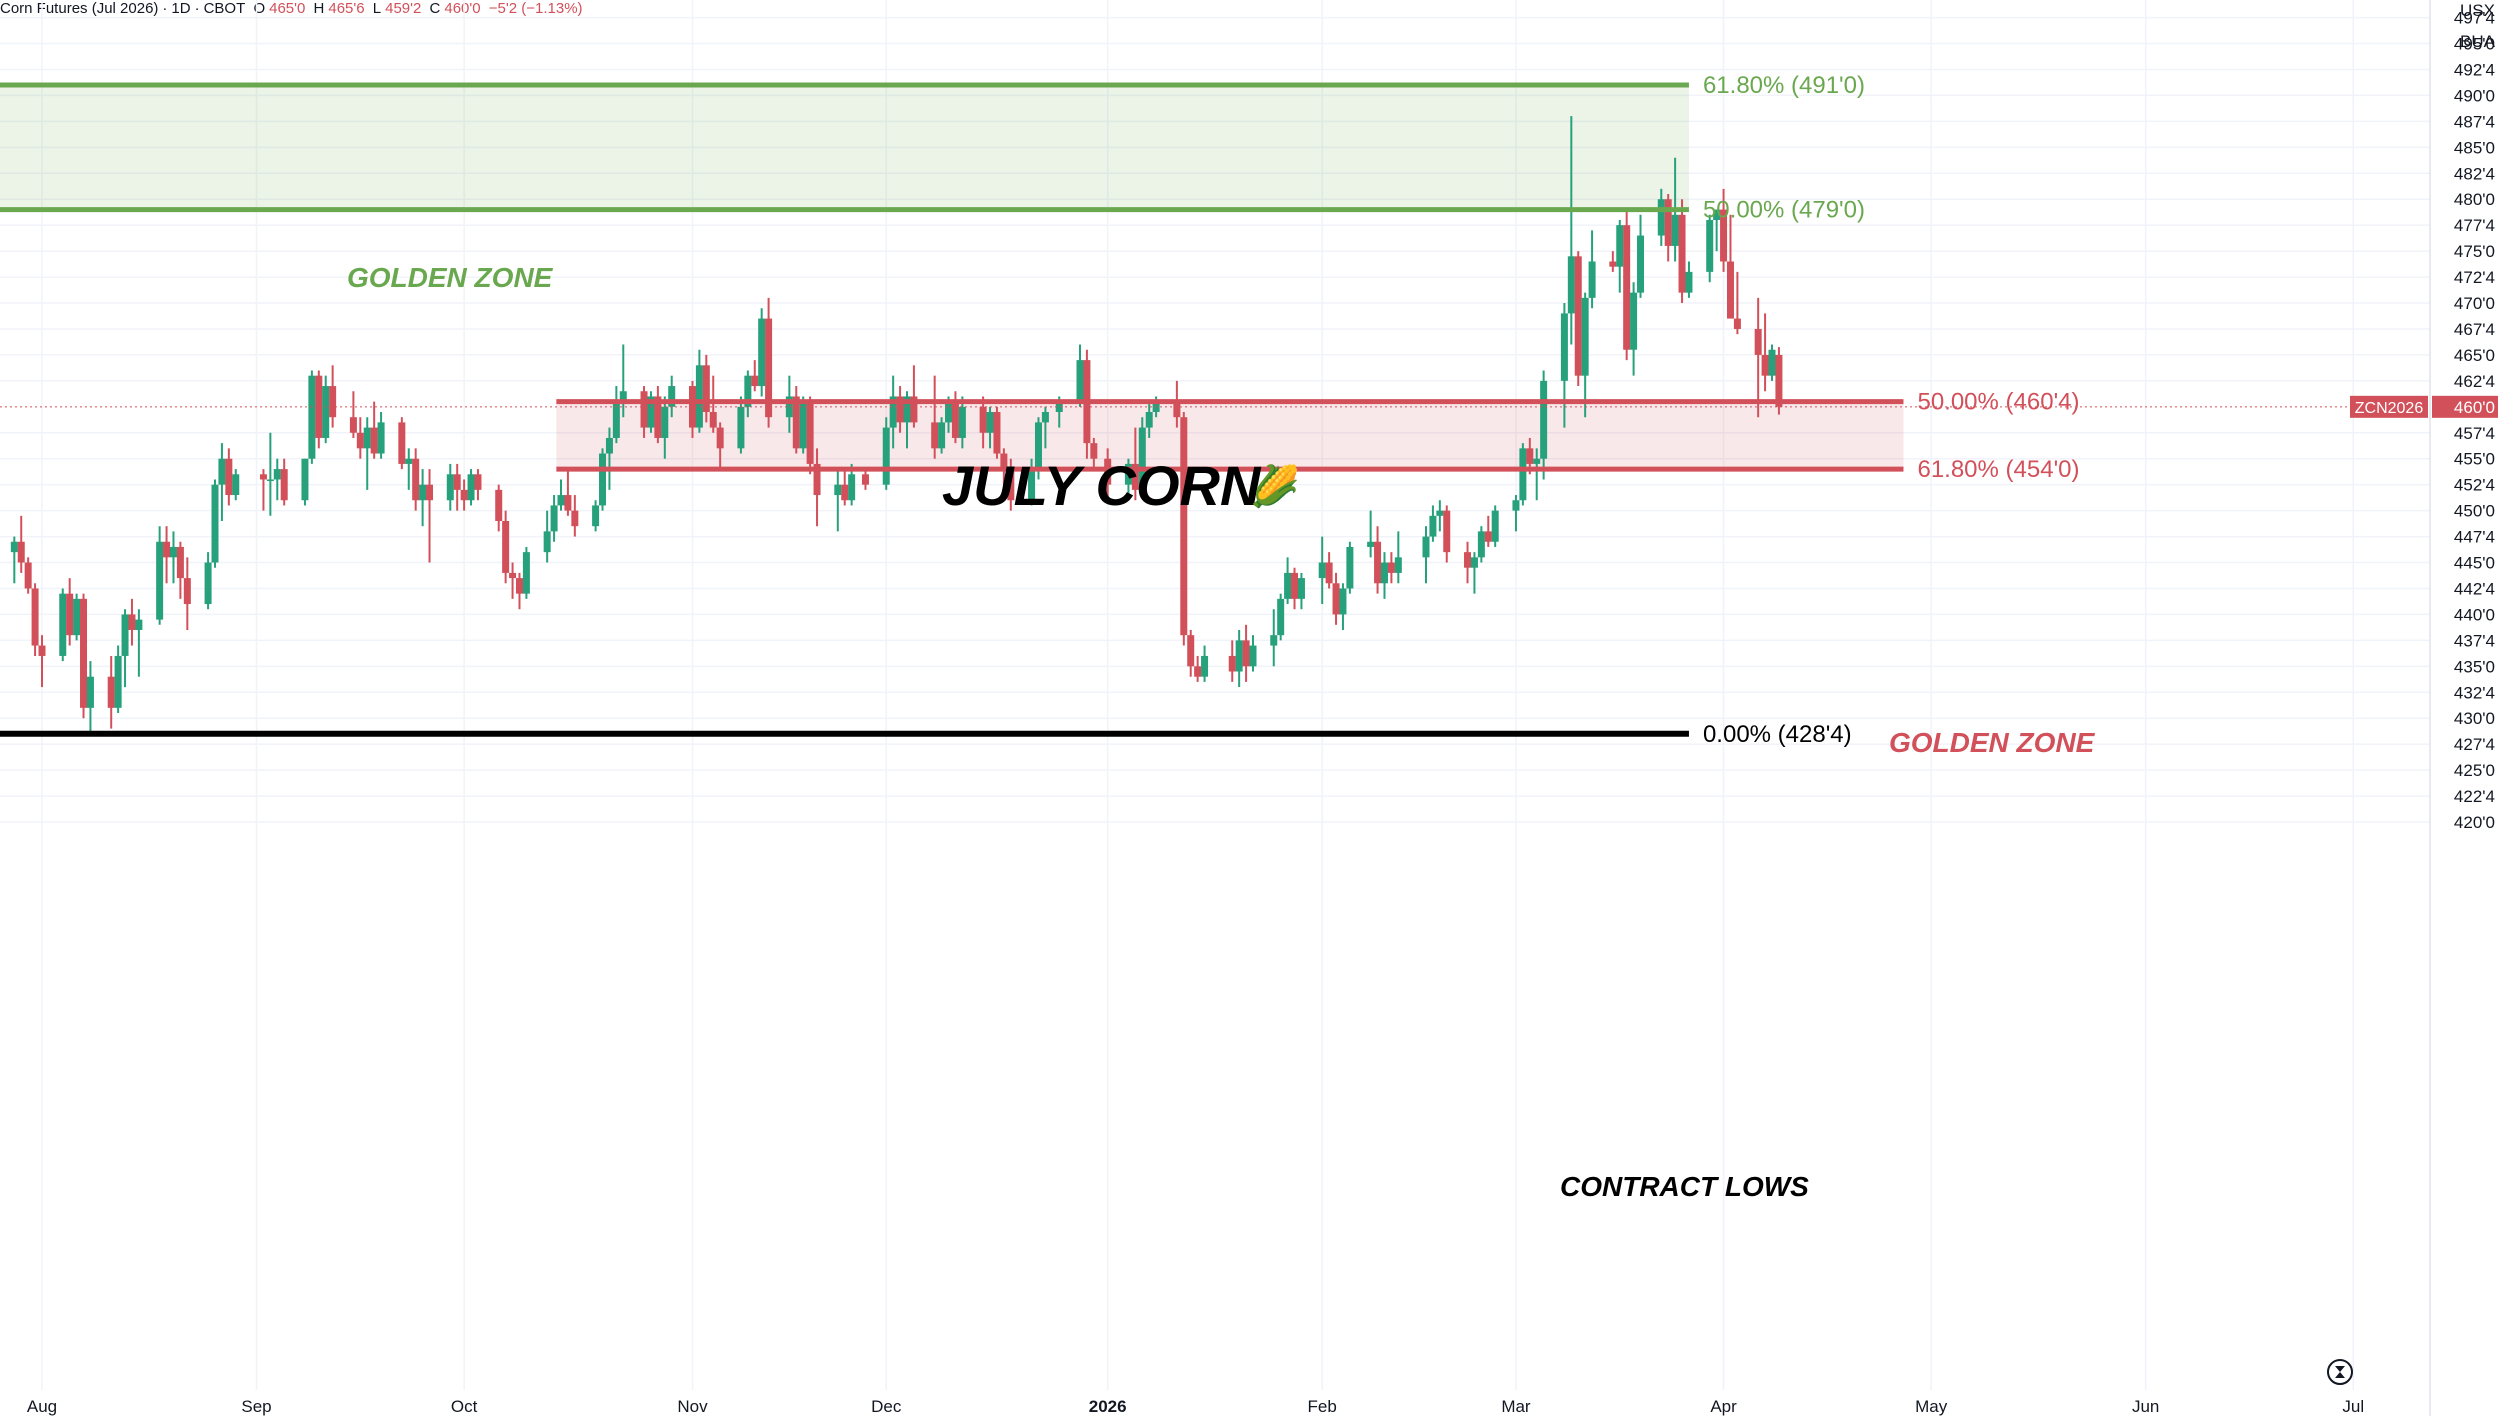  What do you see at coordinates (1784, 85) in the screenshot?
I see `green-618-label: 61.80% (491'0)` at bounding box center [1784, 85].